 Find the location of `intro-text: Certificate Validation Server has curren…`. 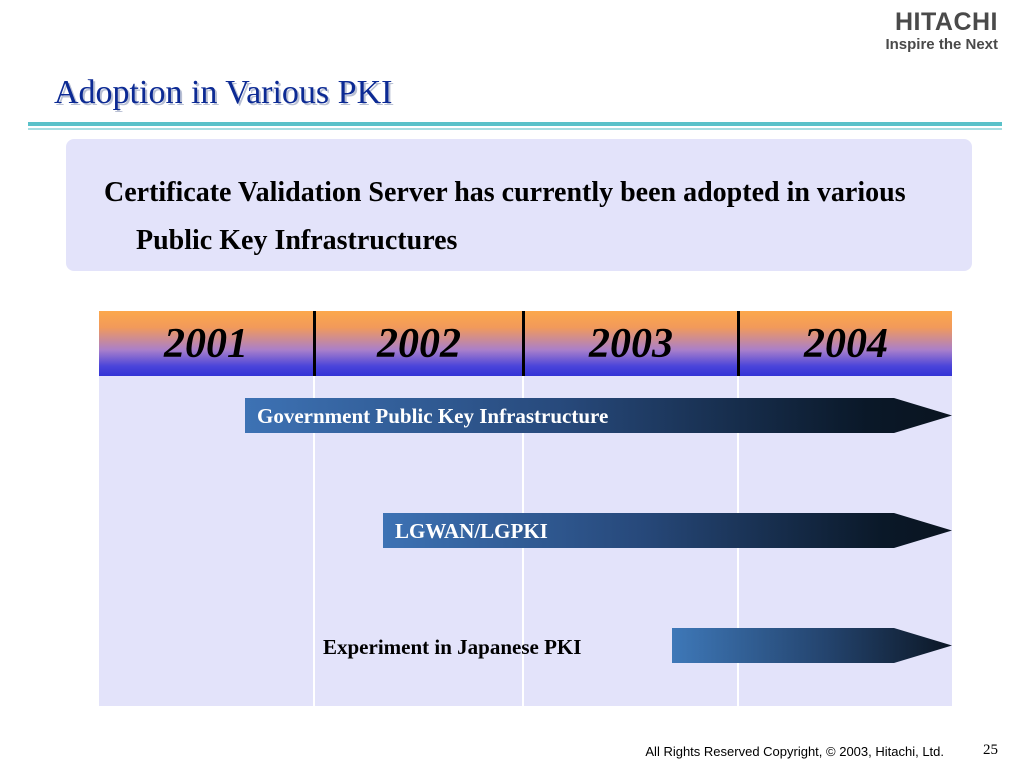

intro-text: Certificate Validation Server has curren… is located at coordinates (505, 216).